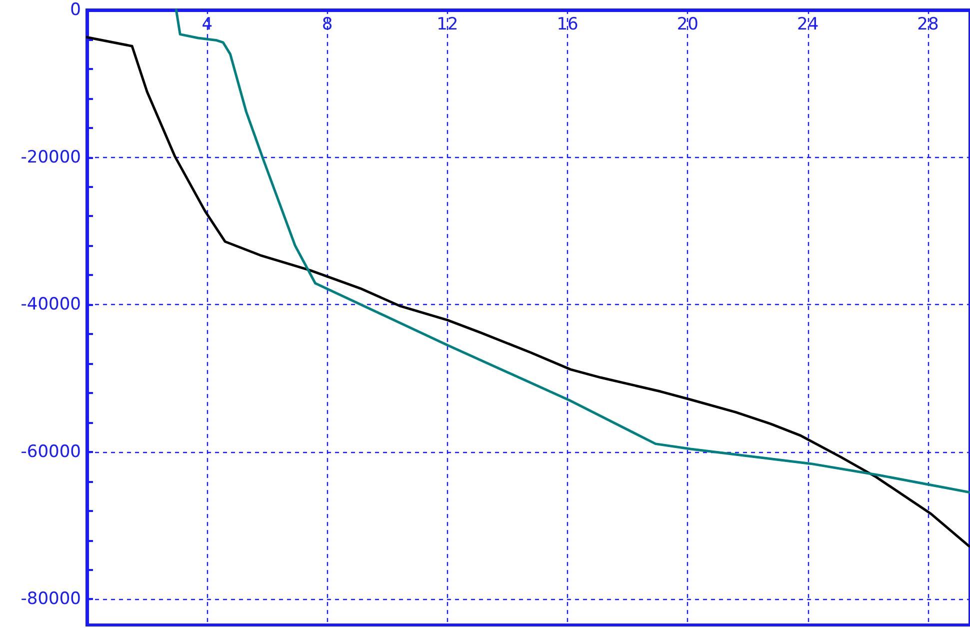  I want to click on x-tick-label: 12, so click(447, 24).